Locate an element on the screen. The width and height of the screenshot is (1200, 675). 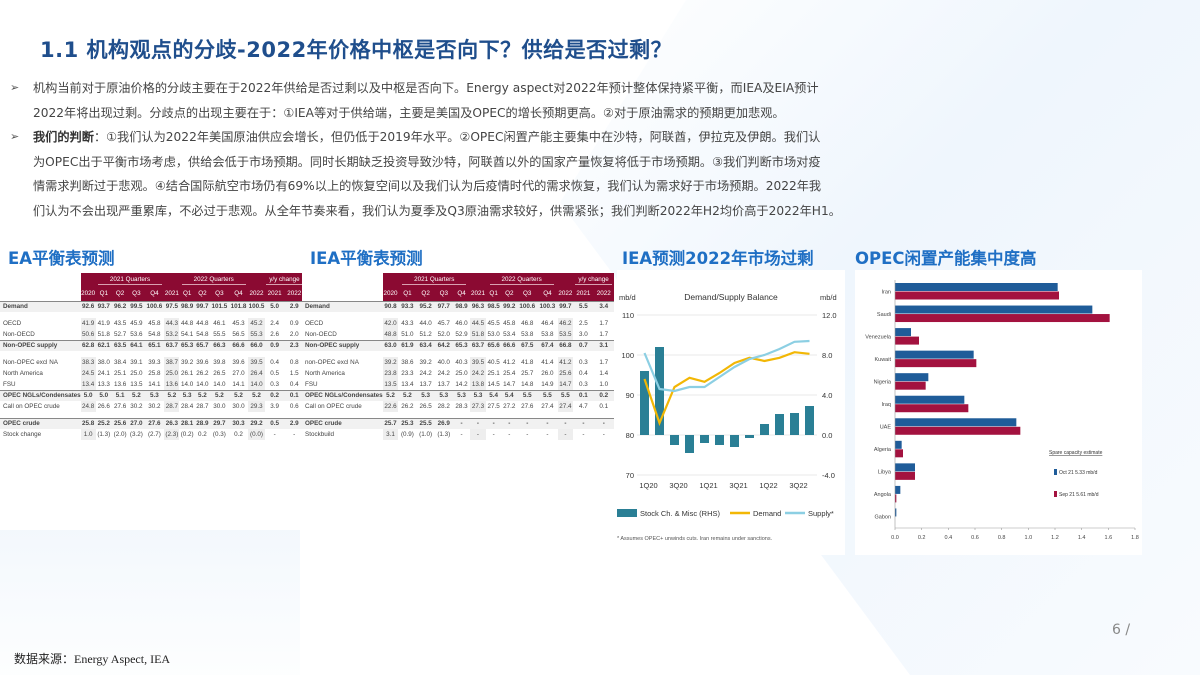
svg-text: Kuwait is located at coordinates (882, 360).